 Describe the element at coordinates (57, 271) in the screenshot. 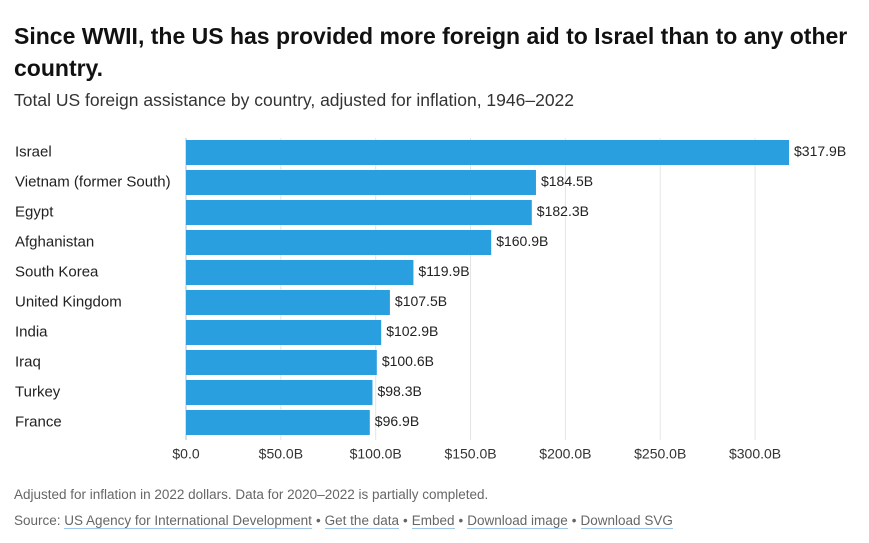

I see `category-label: South Korea` at that location.